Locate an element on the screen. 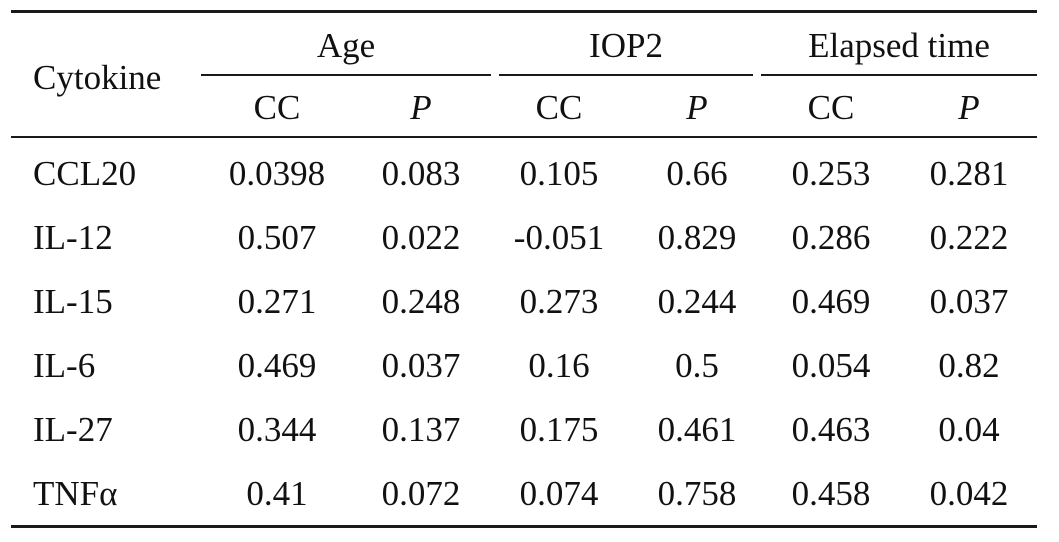 Image resolution: width=1059 pixels, height=542 pixels. cell-age-cc: 0.507 is located at coordinates (277, 237).